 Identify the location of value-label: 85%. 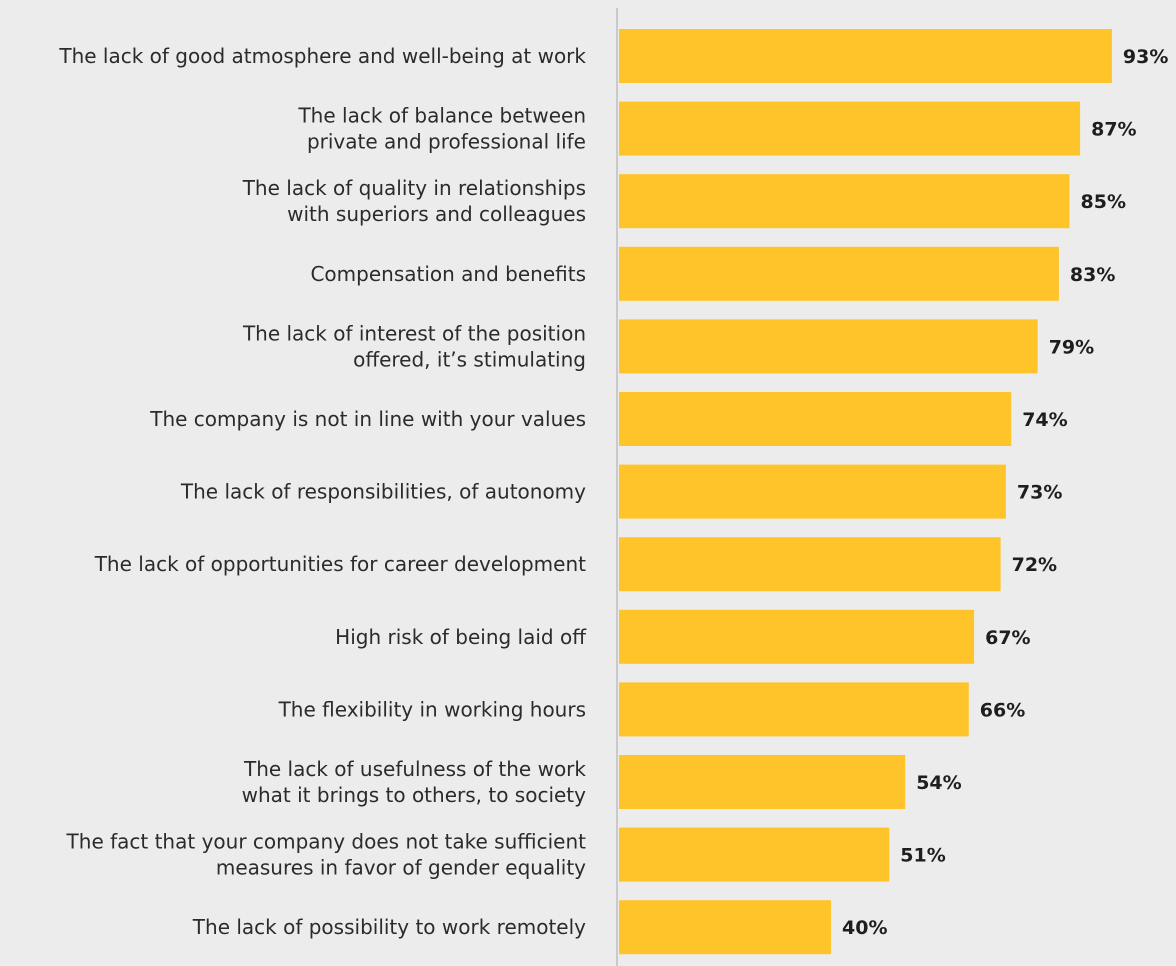
(1103, 202).